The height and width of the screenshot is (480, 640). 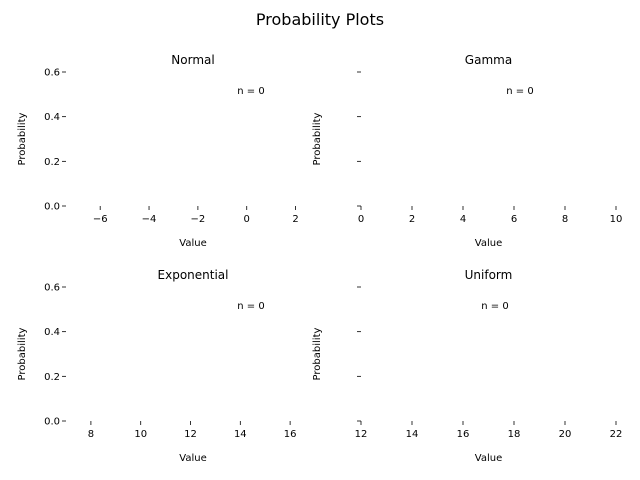 What do you see at coordinates (320, 19) in the screenshot?
I see `figure-title: Probability Plots` at bounding box center [320, 19].